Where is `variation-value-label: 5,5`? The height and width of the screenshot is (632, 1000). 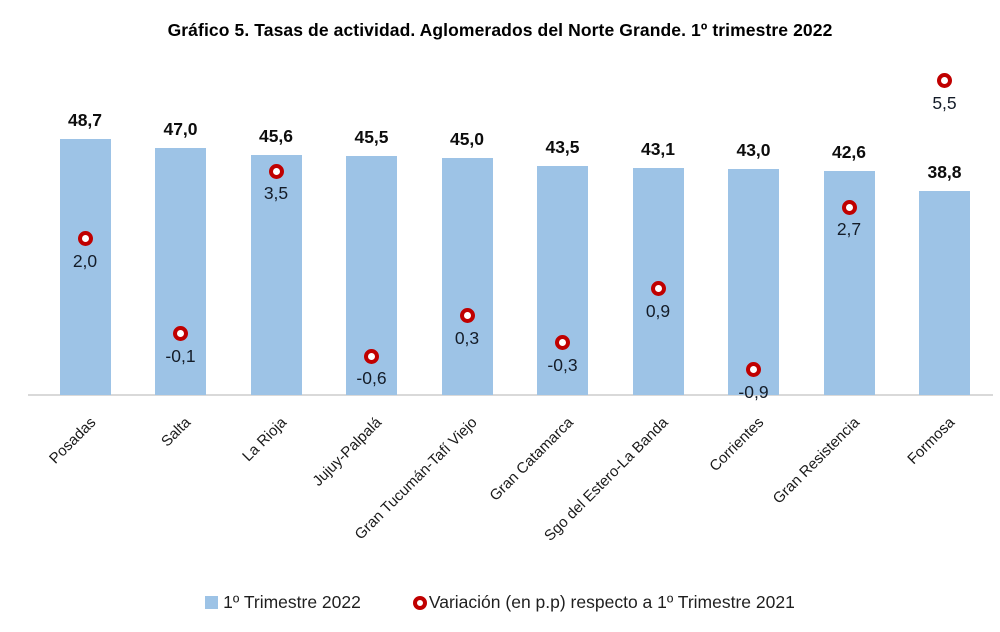 variation-value-label: 5,5 is located at coordinates (944, 102).